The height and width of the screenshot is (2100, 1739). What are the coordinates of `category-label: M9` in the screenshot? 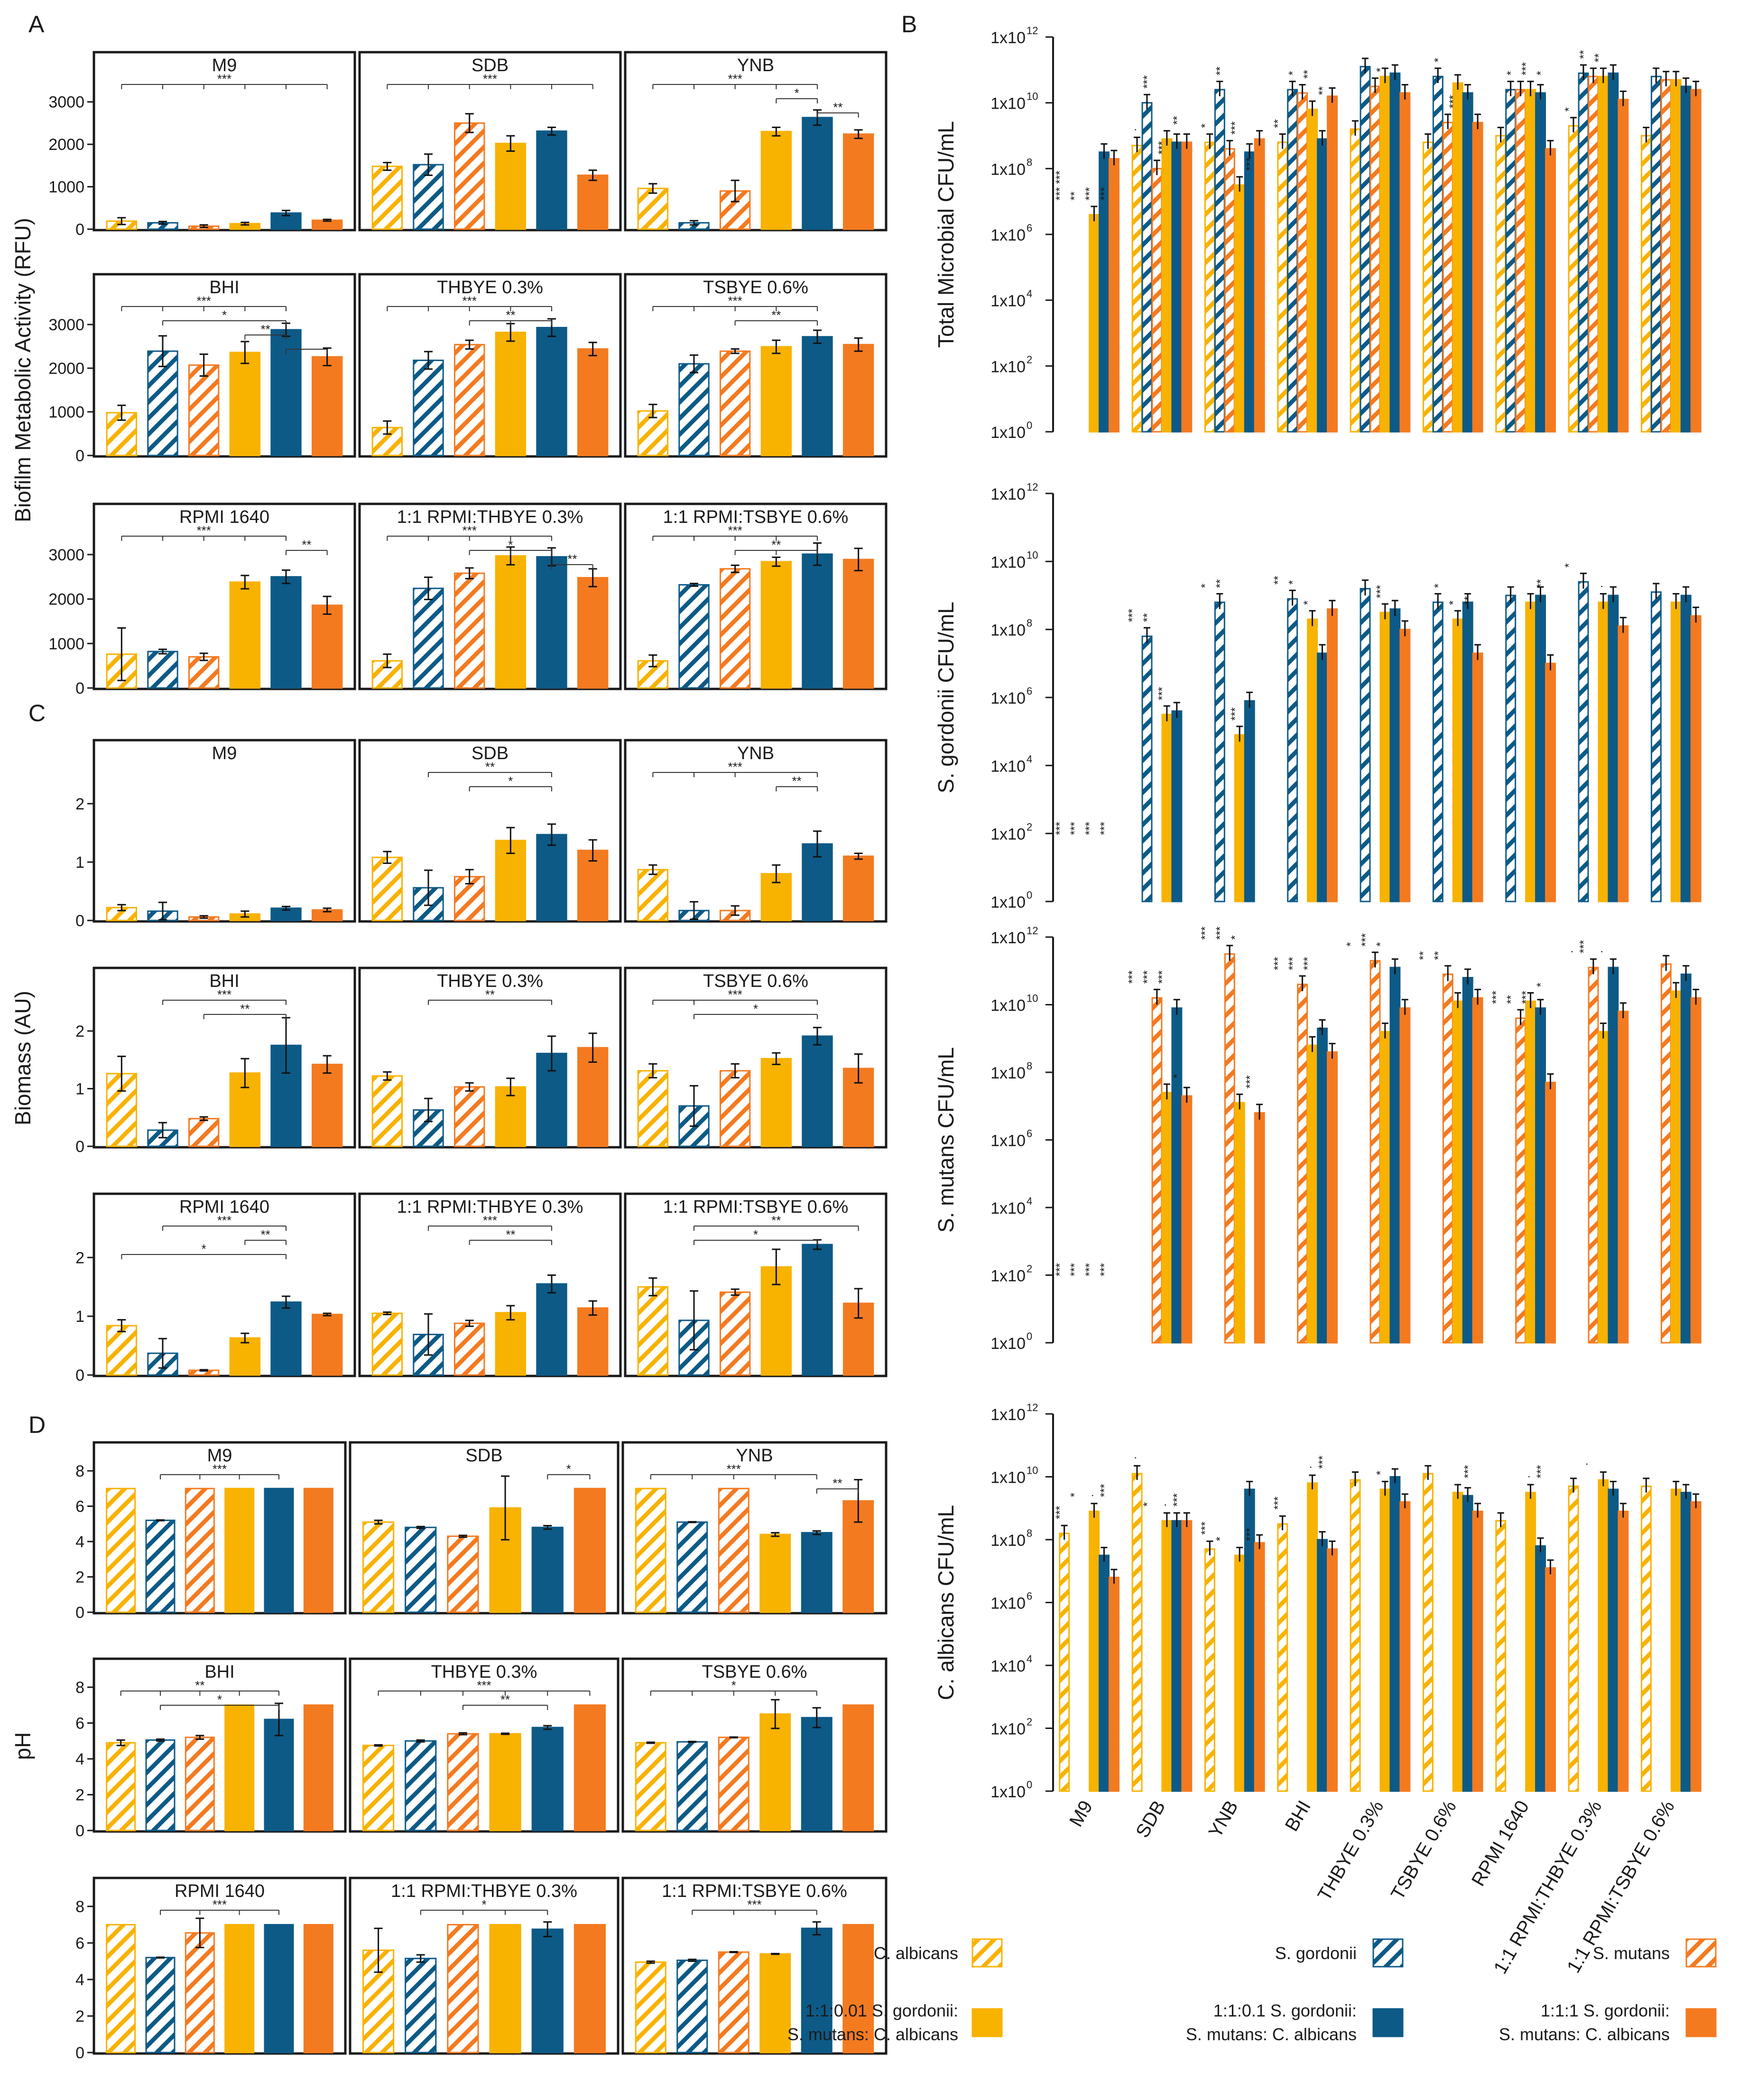 It's located at (1081, 1814).